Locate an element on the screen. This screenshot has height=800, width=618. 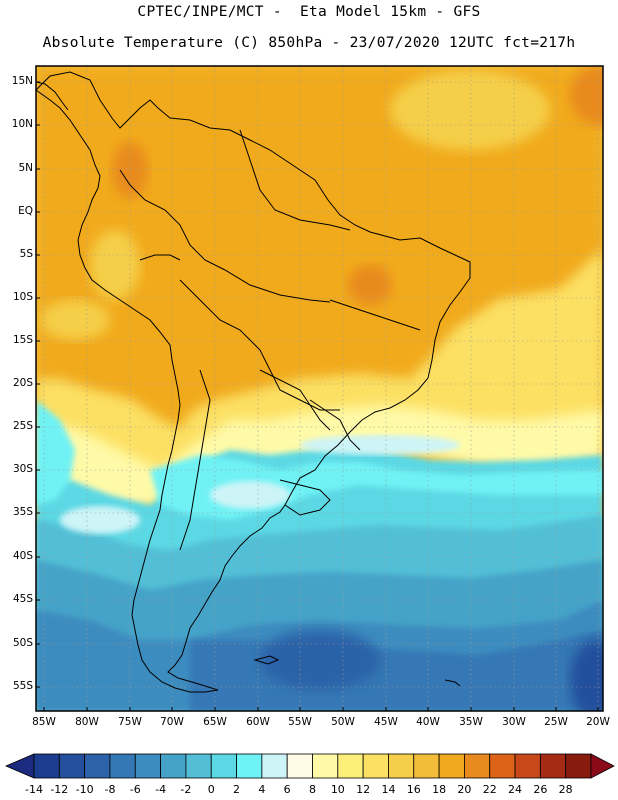
lon-label: 35W is located at coordinates (471, 722).